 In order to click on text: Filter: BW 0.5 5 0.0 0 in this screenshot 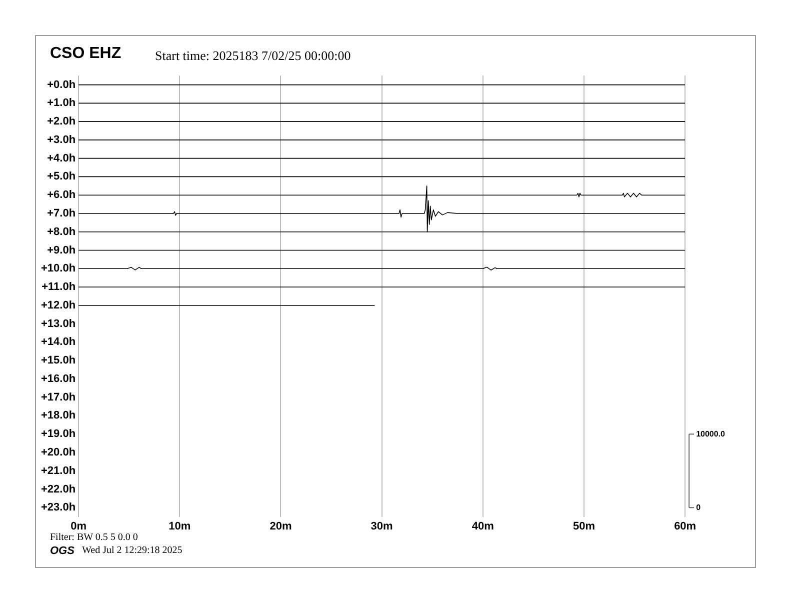, I will do `click(94, 537)`.